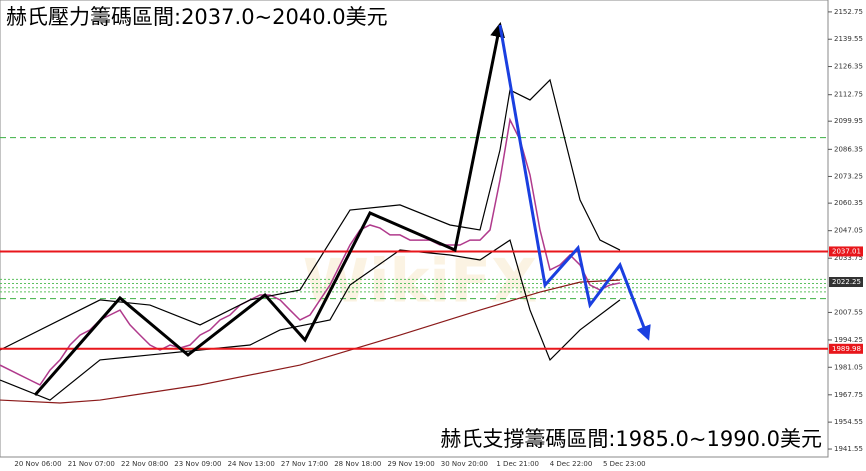 This screenshot has height=471, width=866. Describe the element at coordinates (251, 464) in the screenshot. I see `x-tick-label: 24 Nov 13:00` at that location.